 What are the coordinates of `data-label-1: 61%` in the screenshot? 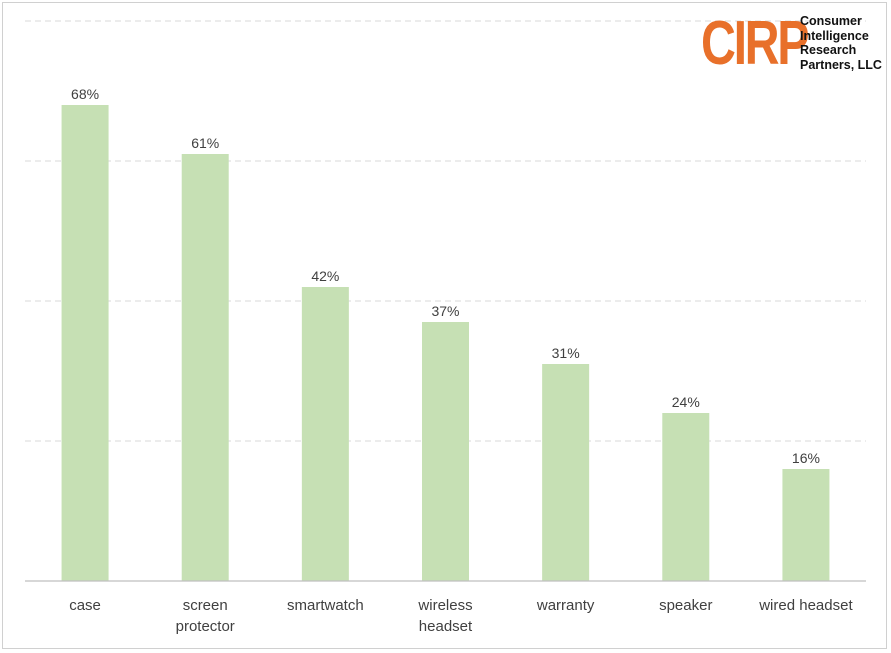 It's located at (205, 143).